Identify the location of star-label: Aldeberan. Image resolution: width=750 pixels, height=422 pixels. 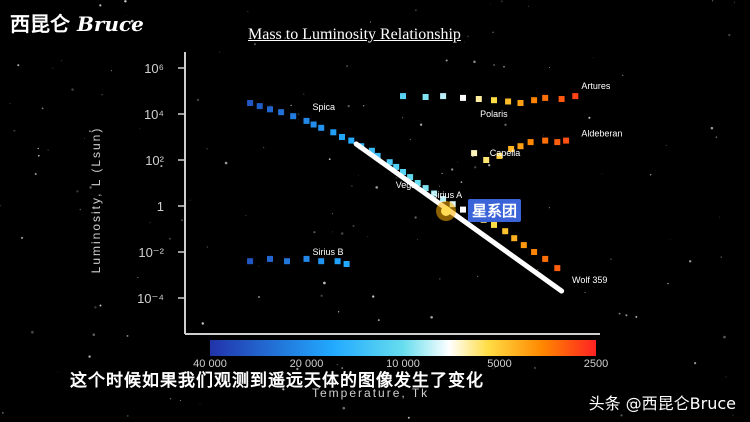
(601, 134).